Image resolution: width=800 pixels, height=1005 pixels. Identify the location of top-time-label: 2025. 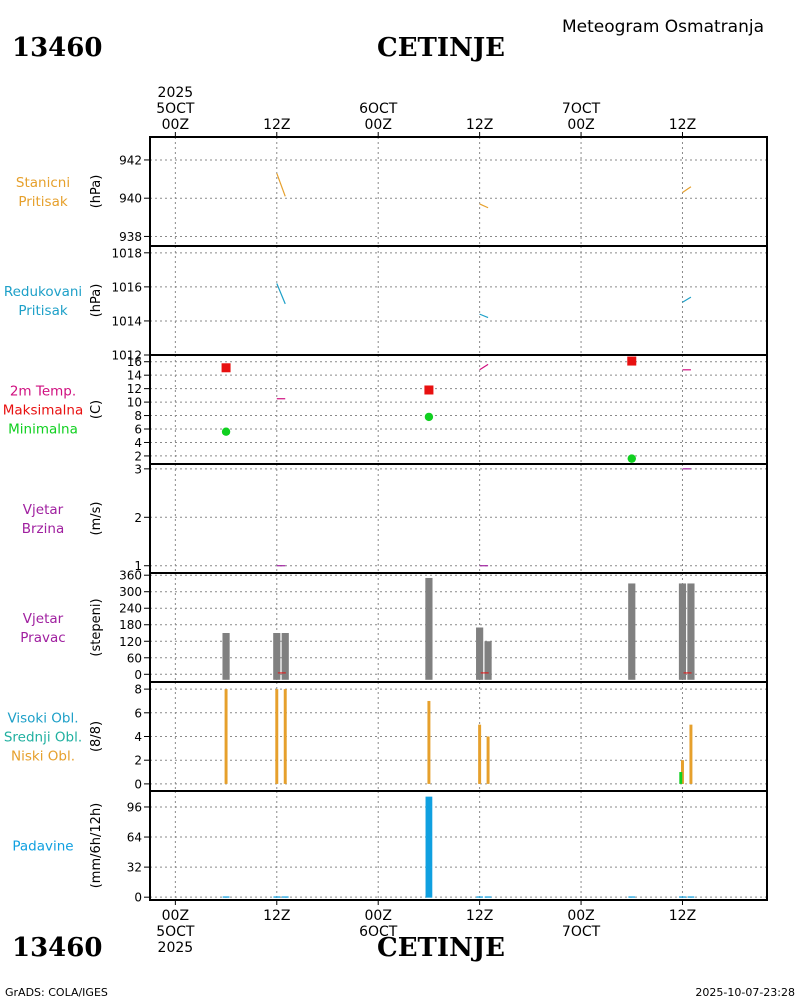
(176, 93).